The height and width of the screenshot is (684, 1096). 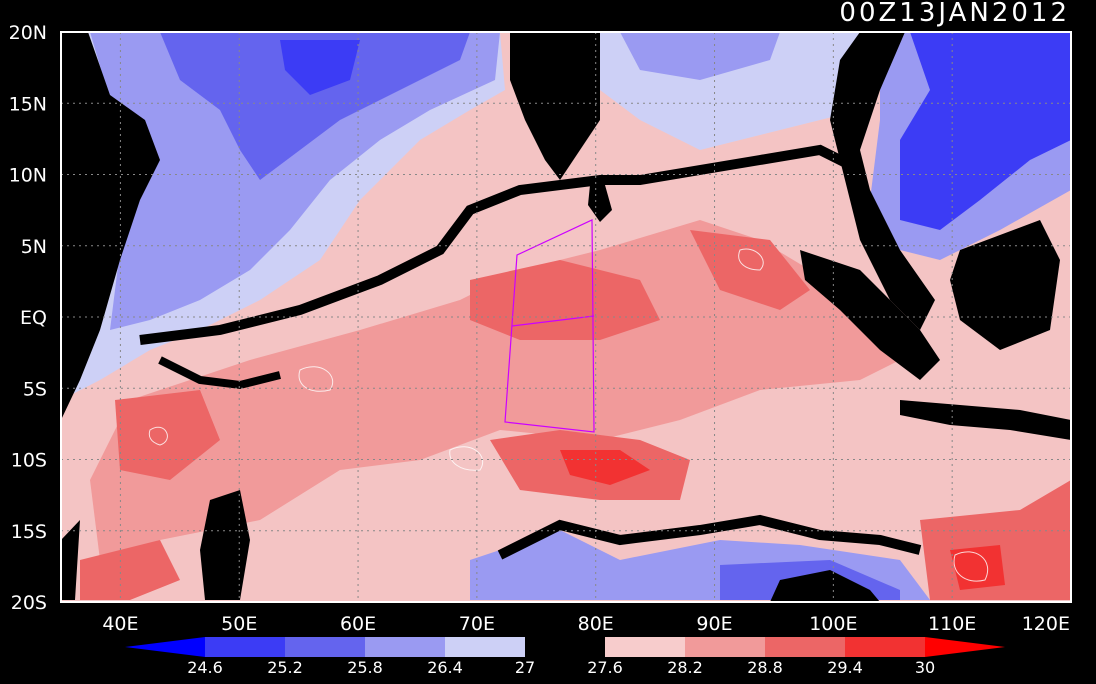 I want to click on india-land, so click(x=555, y=106).